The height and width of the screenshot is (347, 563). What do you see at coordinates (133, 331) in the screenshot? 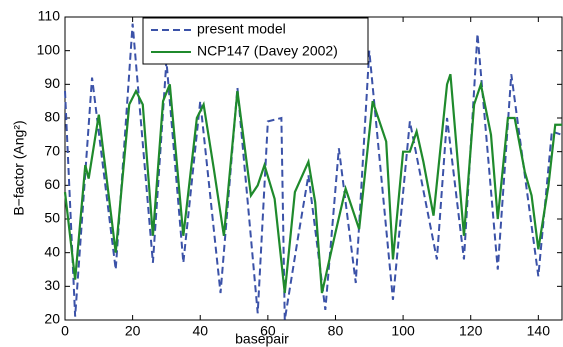
I see `x-tick-label: 20` at bounding box center [133, 331].